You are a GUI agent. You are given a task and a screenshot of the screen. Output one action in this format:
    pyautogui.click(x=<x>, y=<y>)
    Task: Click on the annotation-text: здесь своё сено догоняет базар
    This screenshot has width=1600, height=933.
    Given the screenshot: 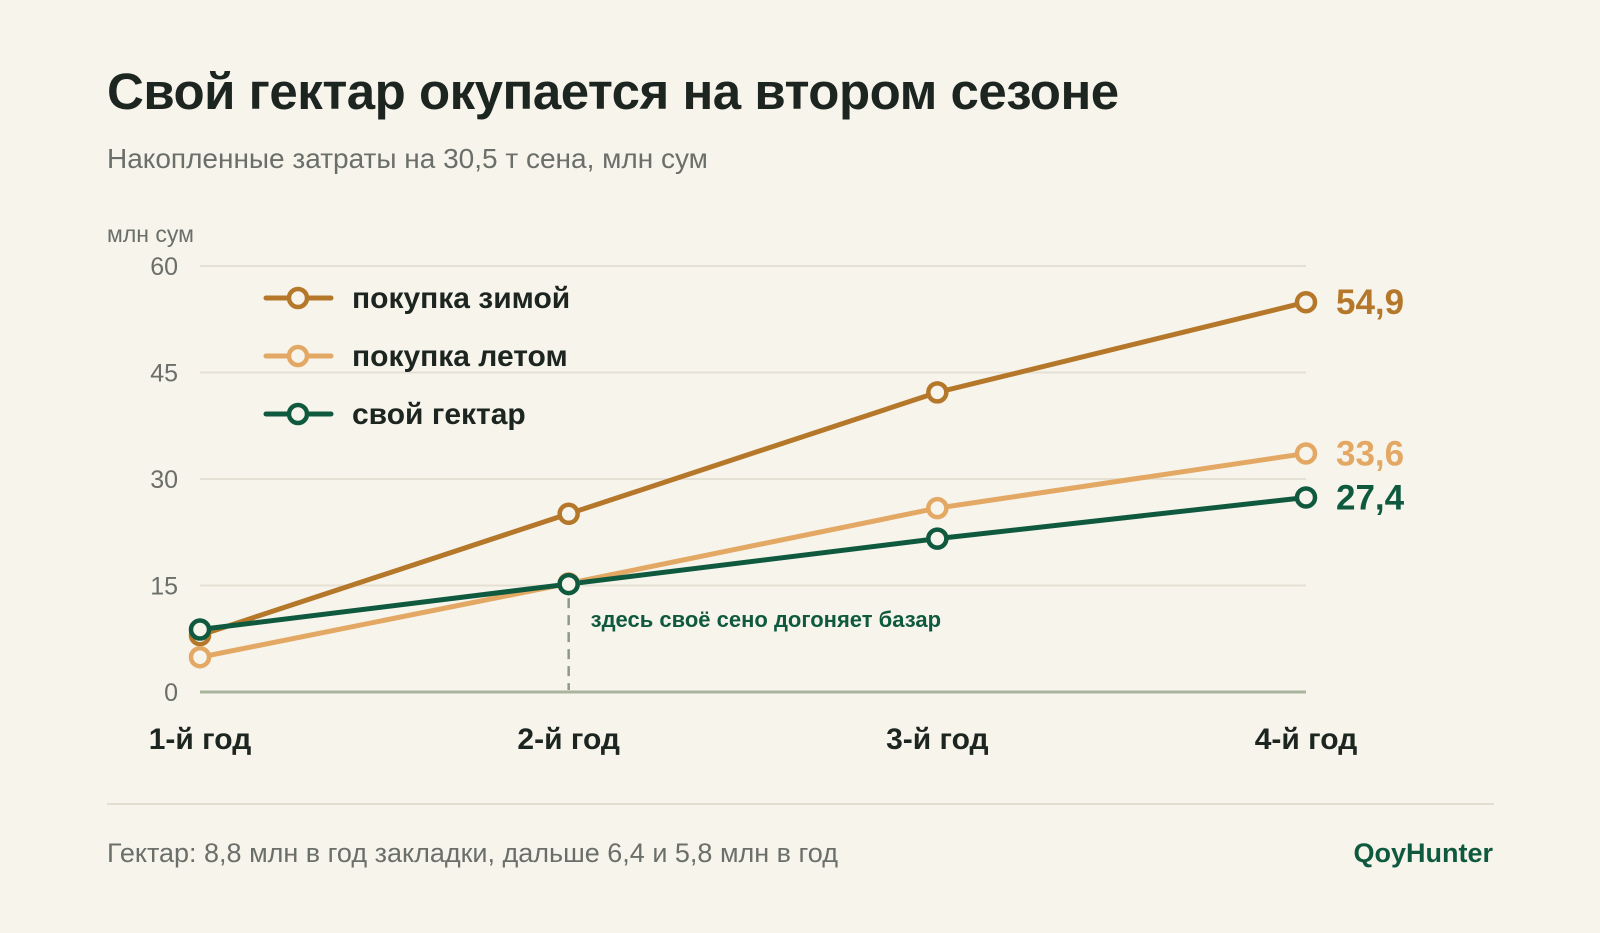 What is the action you would take?
    pyautogui.click(x=766, y=619)
    